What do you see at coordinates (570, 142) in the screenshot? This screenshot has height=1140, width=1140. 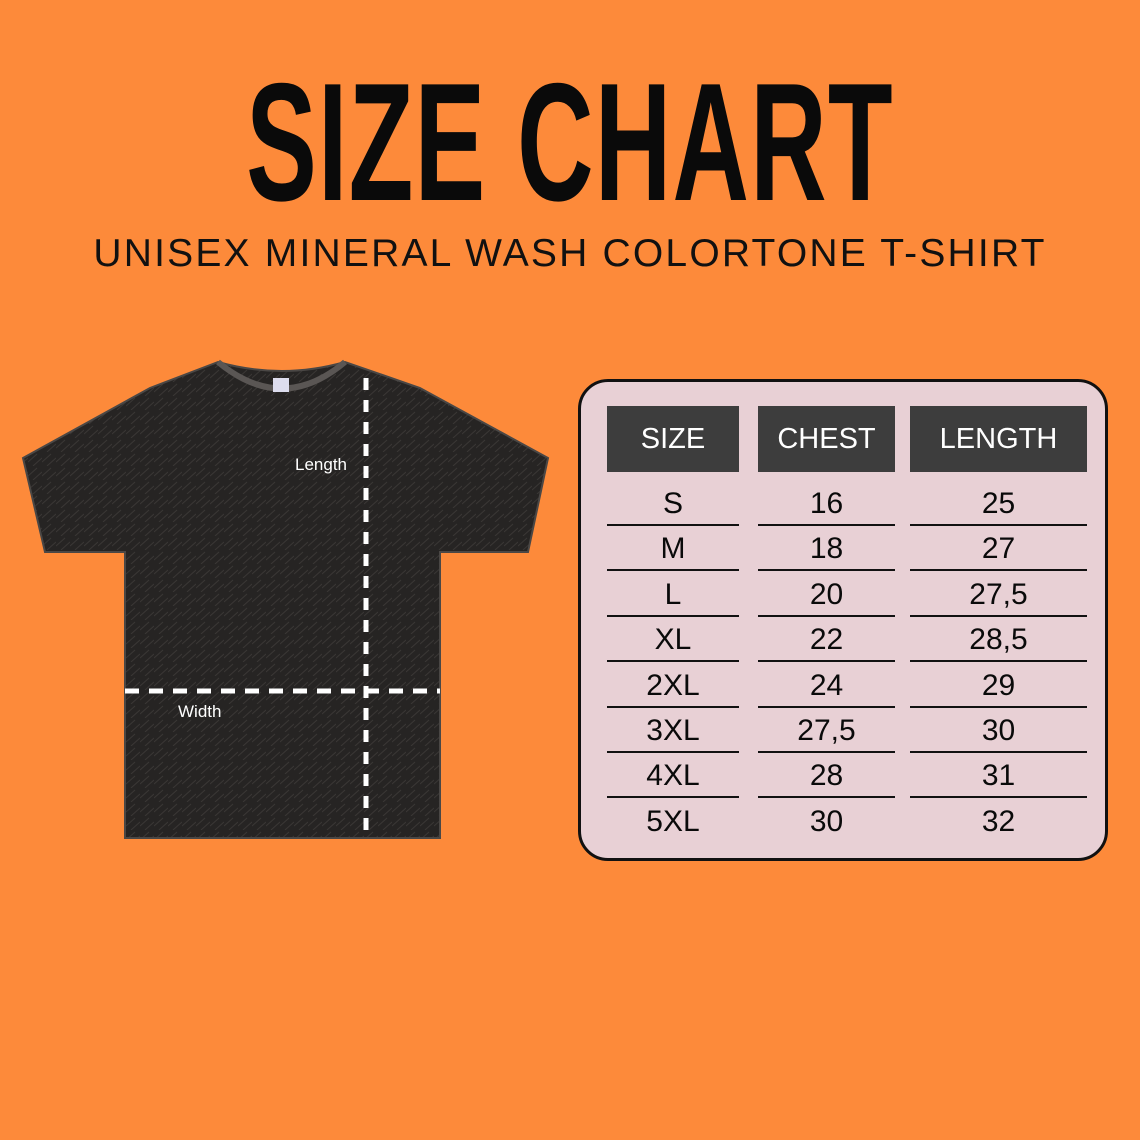 I see `page-title: SIZE CHART` at bounding box center [570, 142].